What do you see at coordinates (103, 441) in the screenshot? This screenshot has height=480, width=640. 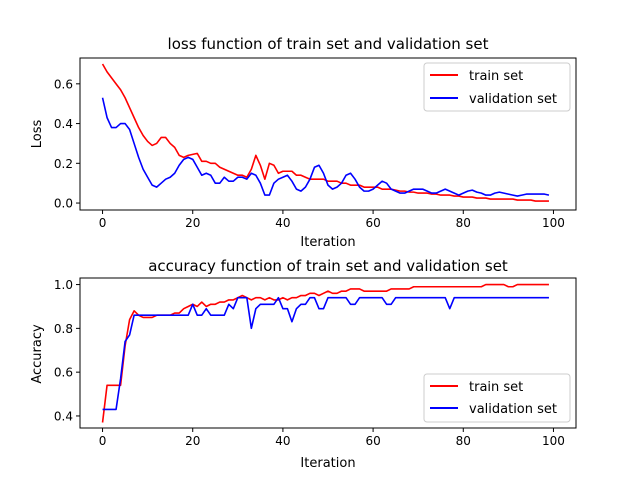 I see `accuracy-x-tick-label: 0` at bounding box center [103, 441].